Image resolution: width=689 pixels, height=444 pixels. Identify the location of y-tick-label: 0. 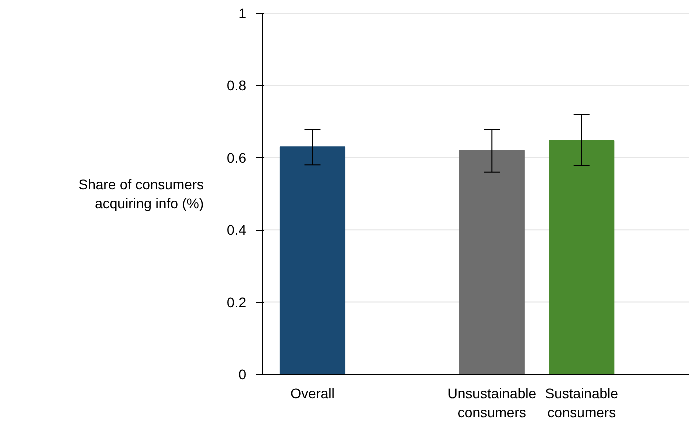
(242, 374).